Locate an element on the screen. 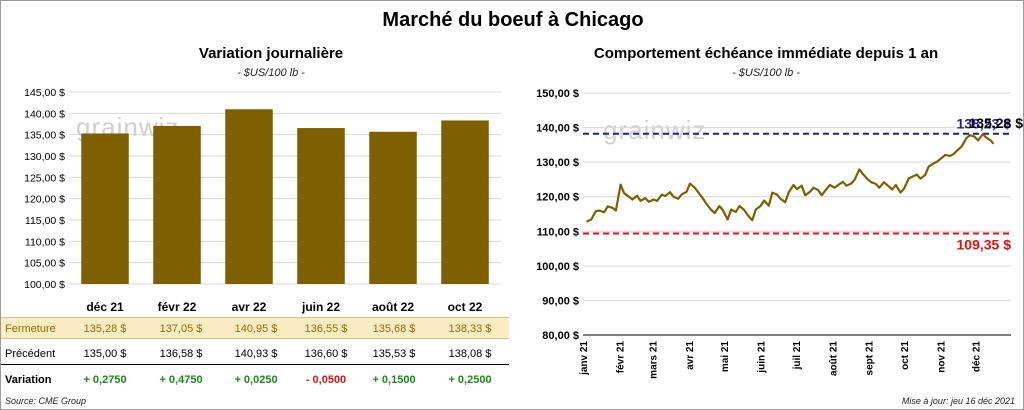 The height and width of the screenshot is (410, 1024). x-tick-label: juin 21 is located at coordinates (762, 357).